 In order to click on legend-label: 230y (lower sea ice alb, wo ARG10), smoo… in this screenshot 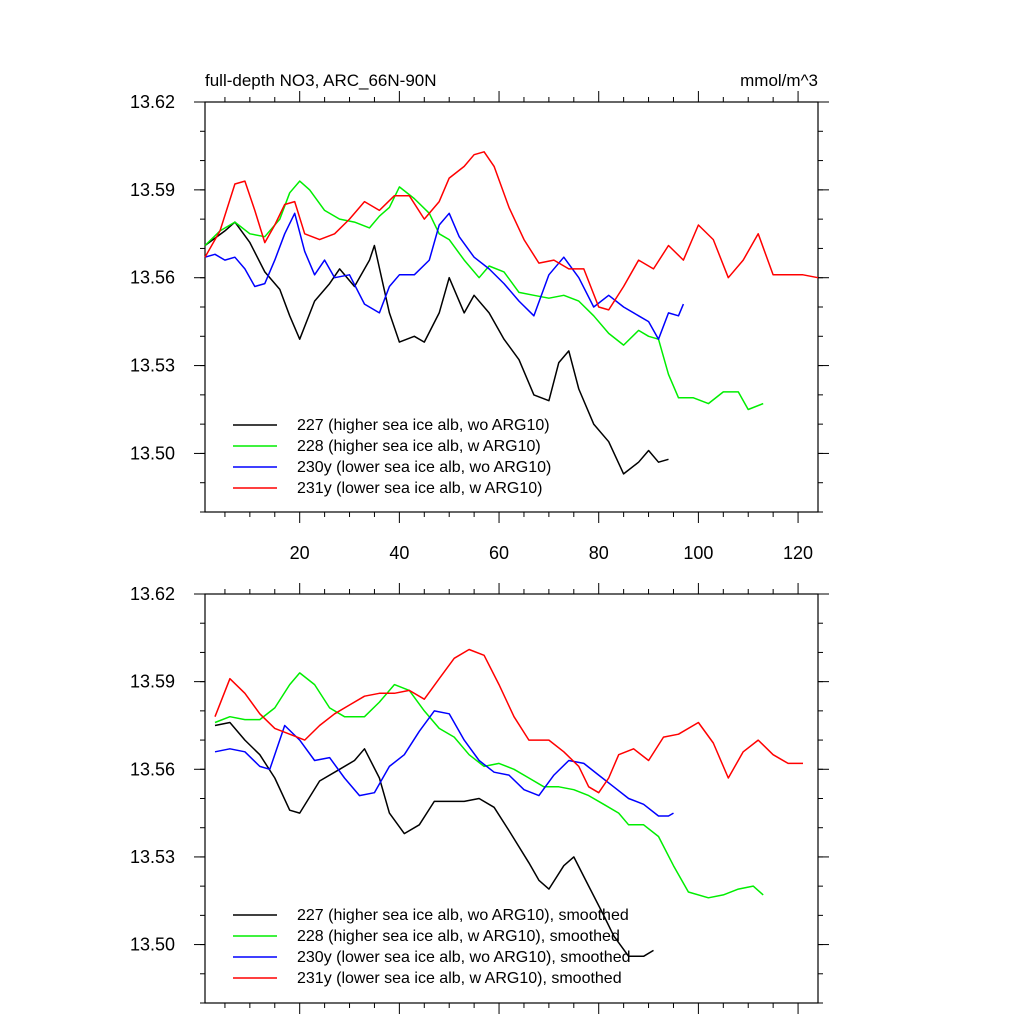, I will do `click(464, 957)`.